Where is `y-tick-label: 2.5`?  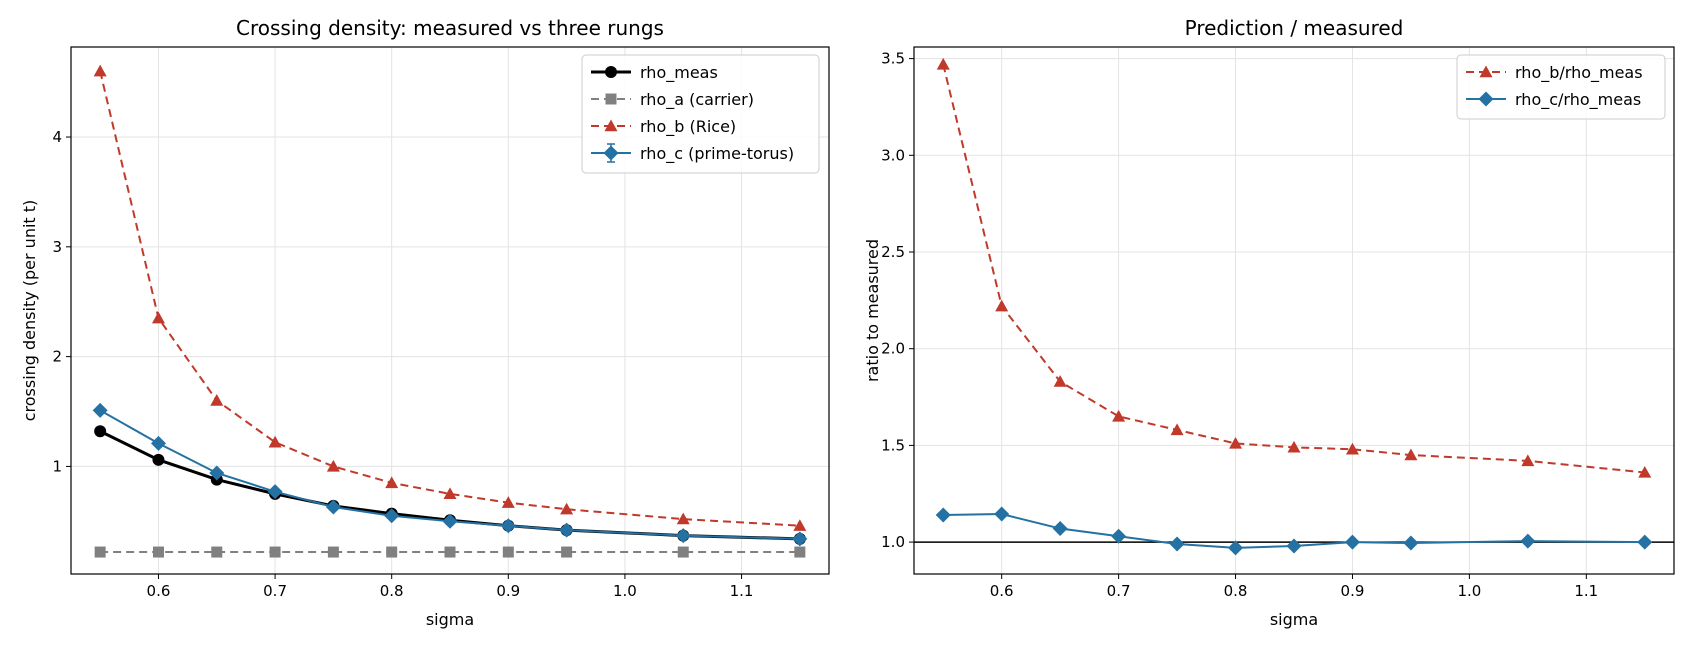 y-tick-label: 2.5 is located at coordinates (893, 252).